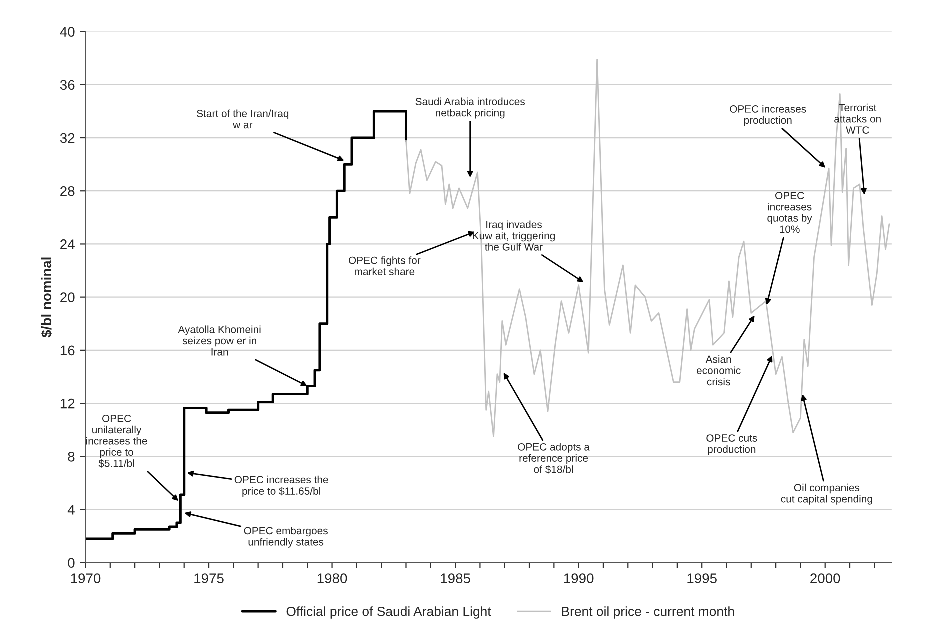 The height and width of the screenshot is (636, 932). Describe the element at coordinates (702, 579) in the screenshot. I see `x-tick-label: 1995` at that location.